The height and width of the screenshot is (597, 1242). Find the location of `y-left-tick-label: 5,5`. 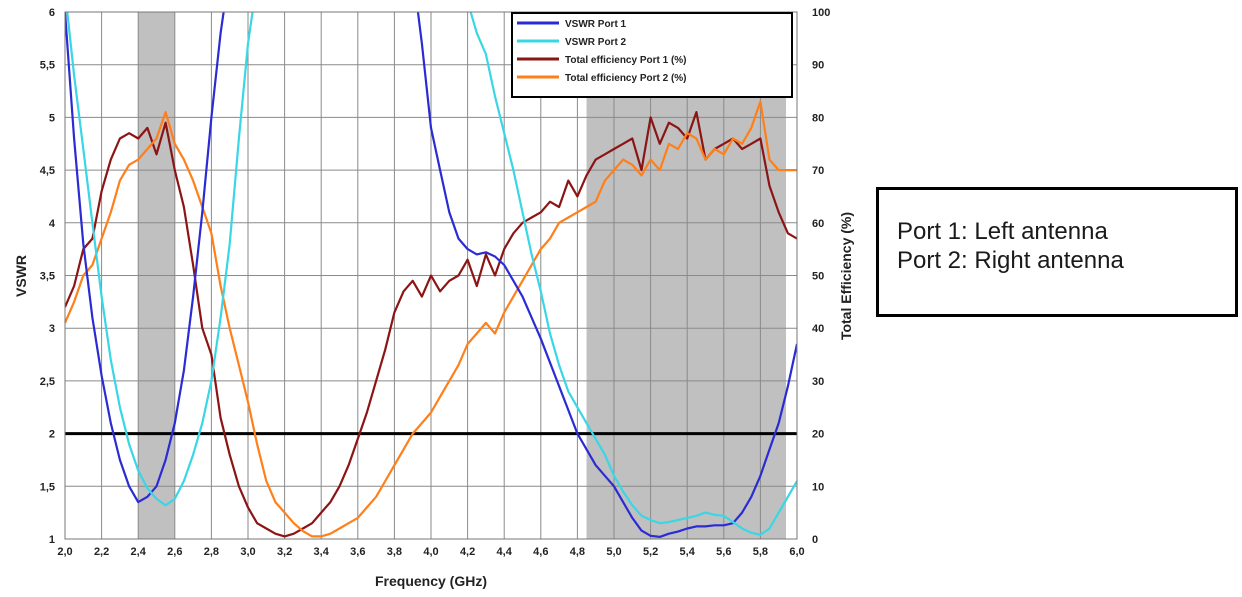

y-left-tick-label: 5,5 is located at coordinates (47, 66).